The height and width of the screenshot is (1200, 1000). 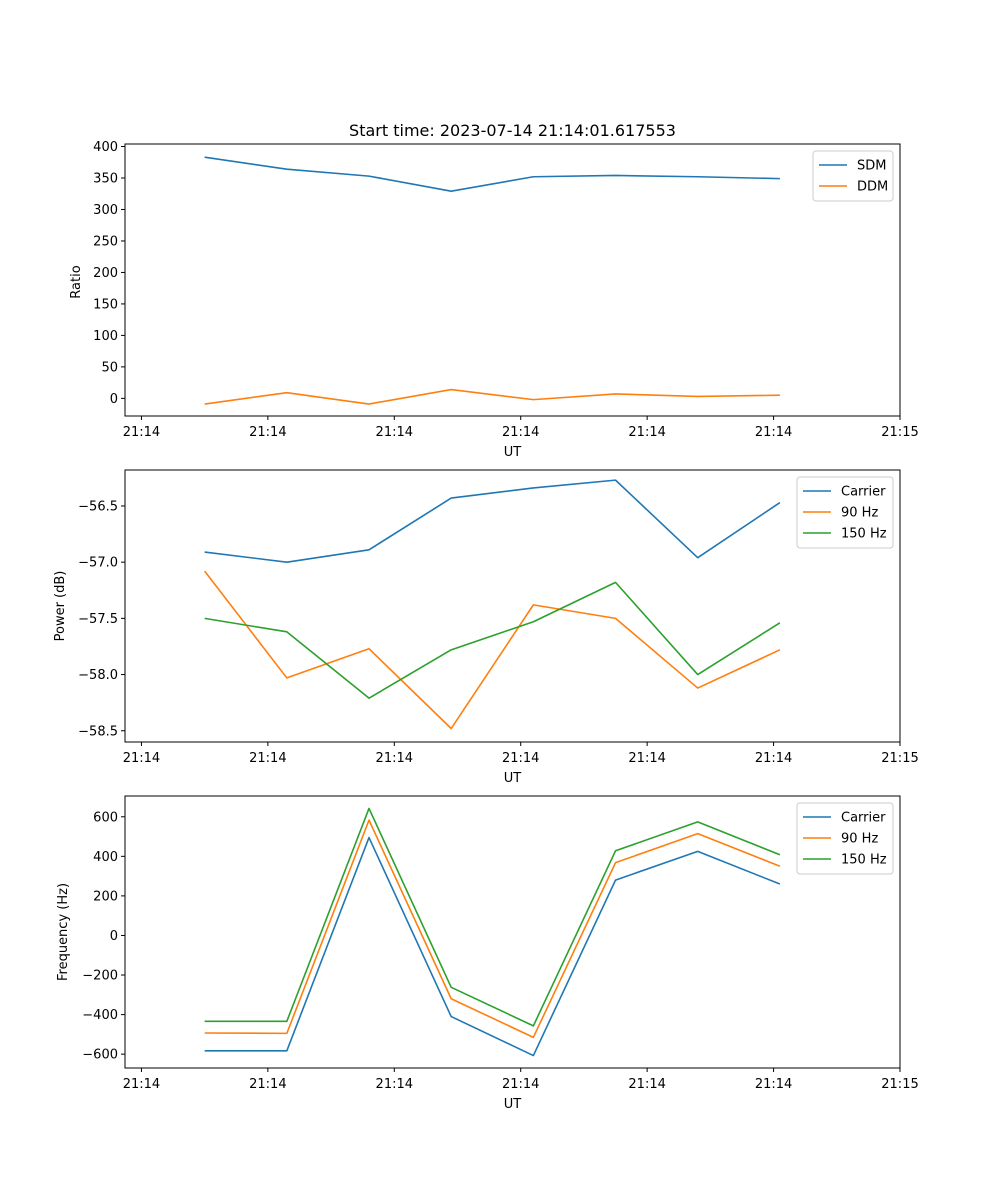 I want to click on ratio-series-lines, so click(x=492, y=280).